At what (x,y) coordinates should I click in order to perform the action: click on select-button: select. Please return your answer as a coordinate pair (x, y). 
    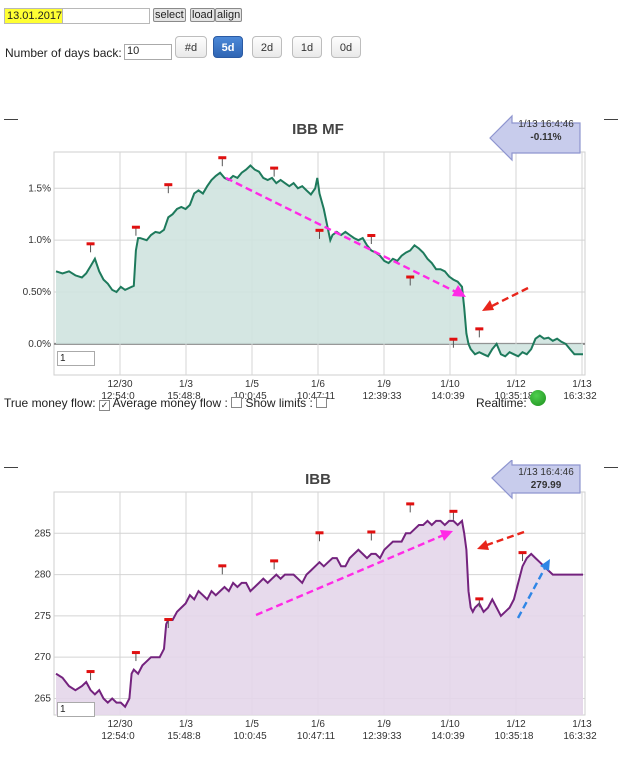
    Looking at the image, I should click on (169, 15).